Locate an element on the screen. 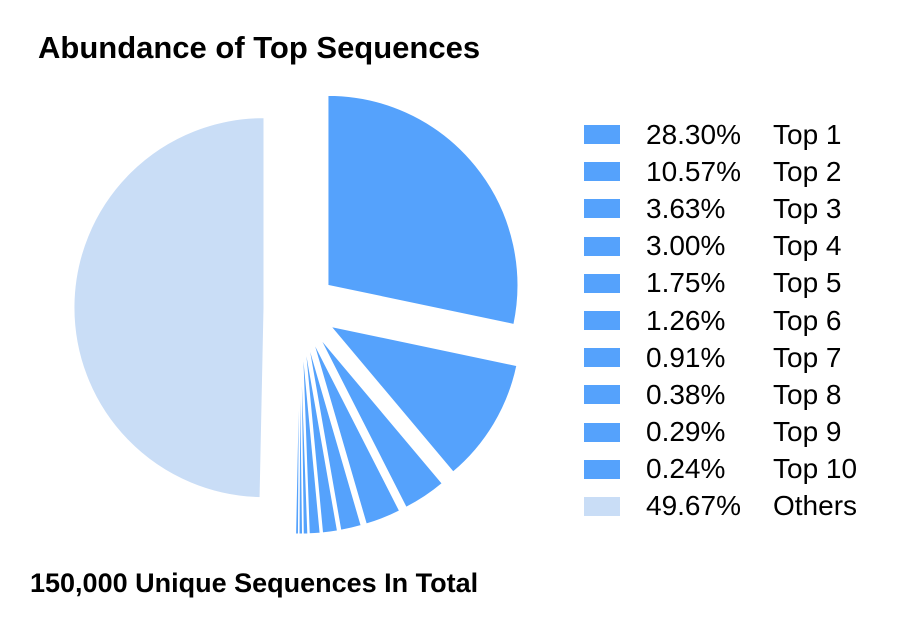  legend-percent: 0.38% is located at coordinates (686, 394).